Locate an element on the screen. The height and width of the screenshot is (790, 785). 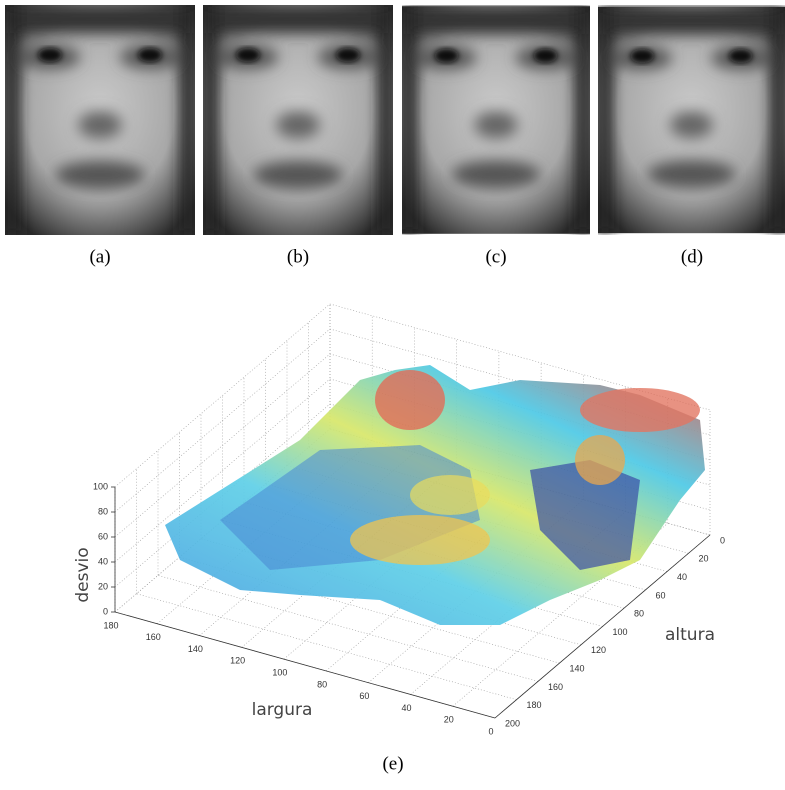
panel-label: (d) is located at coordinates (692, 256).